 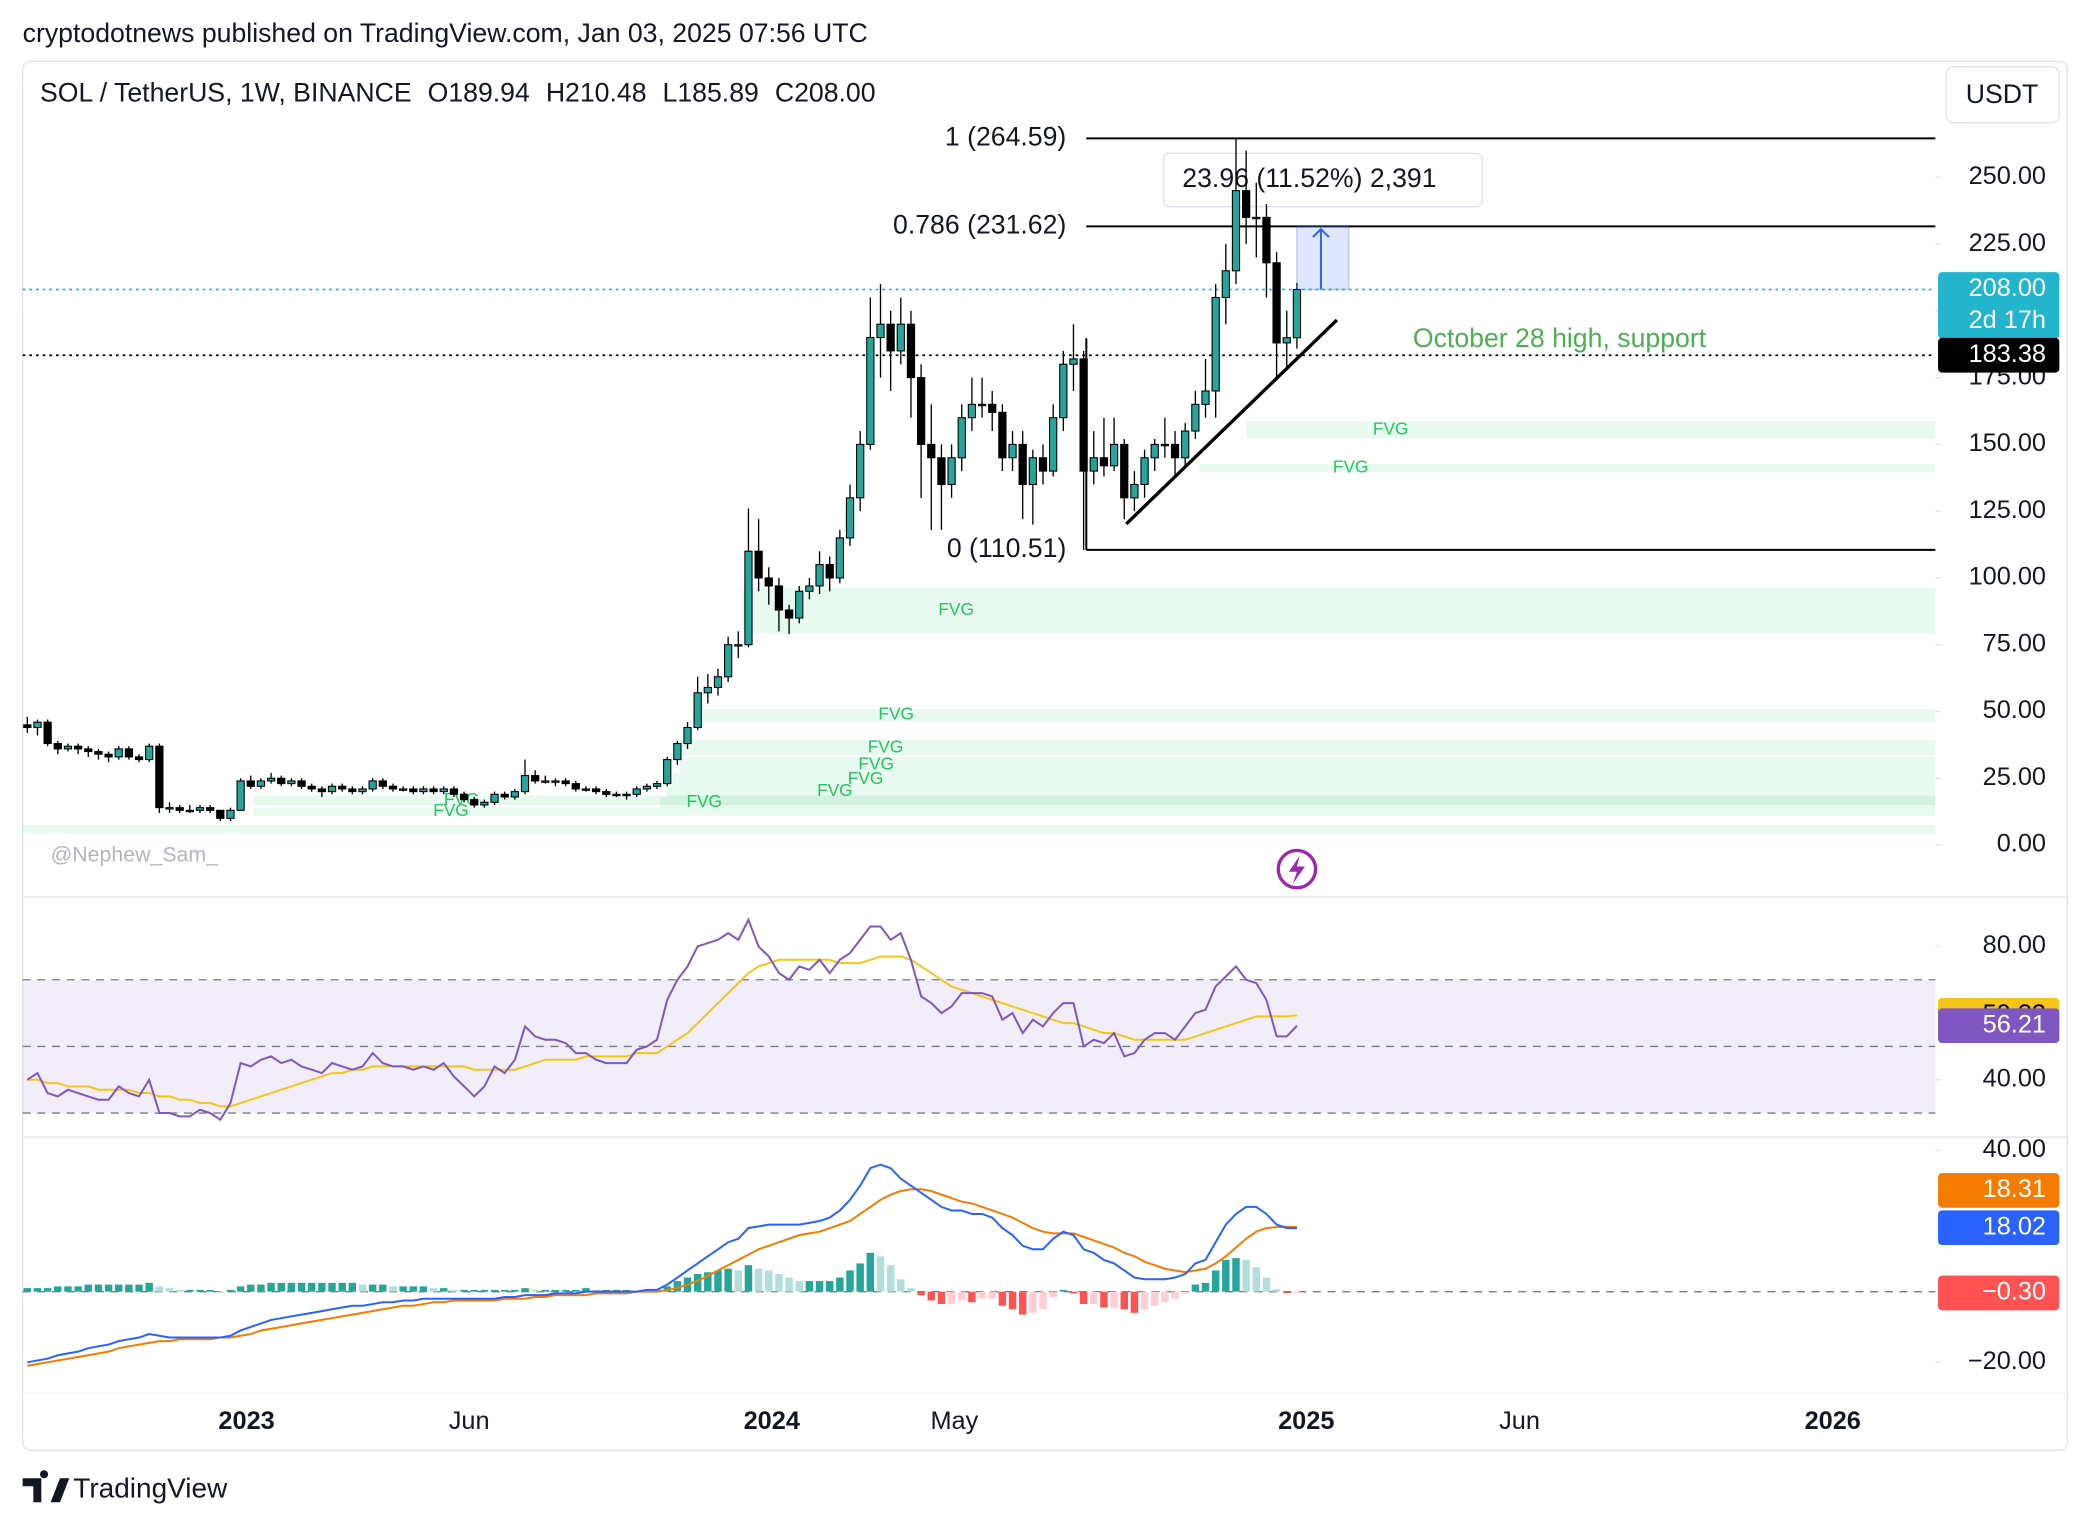 What do you see at coordinates (2007, 354) in the screenshot?
I see `price-badge: 183.38` at bounding box center [2007, 354].